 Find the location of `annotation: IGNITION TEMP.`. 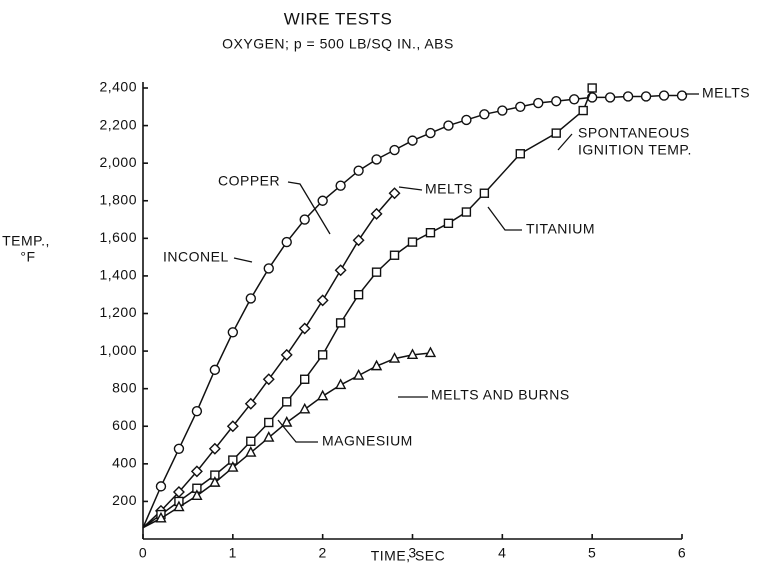

annotation: IGNITION TEMP. is located at coordinates (635, 150).